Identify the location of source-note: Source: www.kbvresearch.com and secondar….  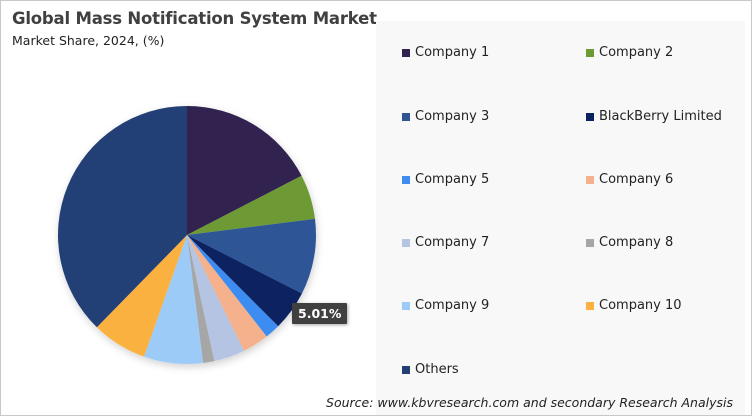
(529, 402).